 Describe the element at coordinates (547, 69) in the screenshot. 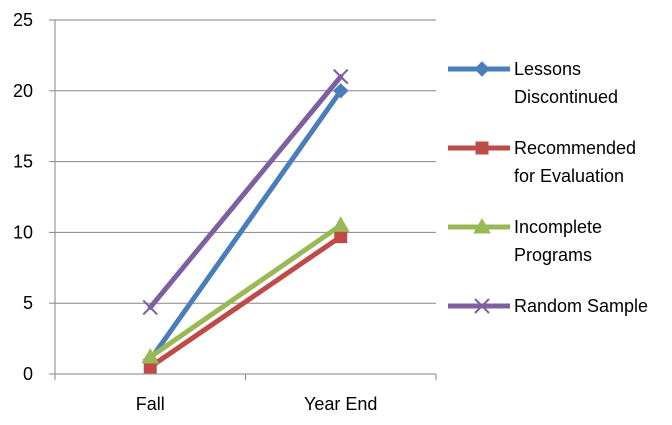

I see `legend-label: Lessons` at that location.